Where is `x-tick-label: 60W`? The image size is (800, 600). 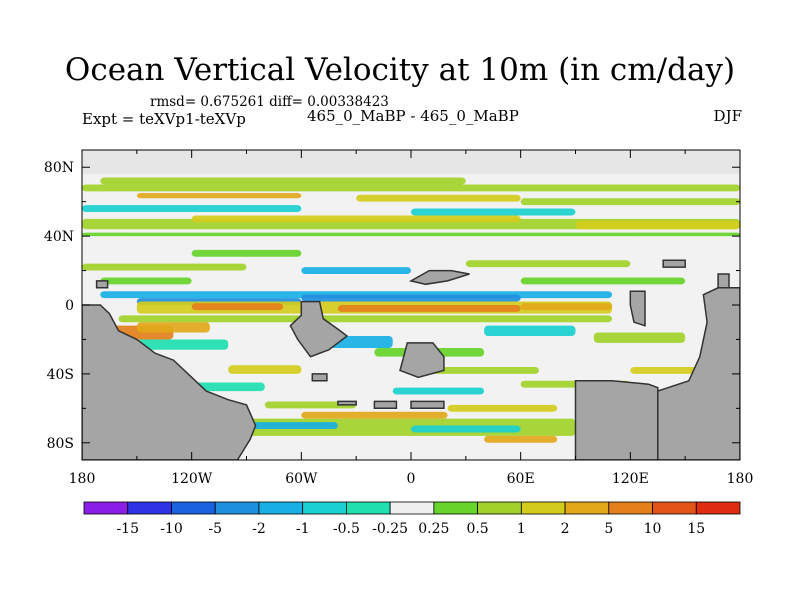 x-tick-label: 60W is located at coordinates (301, 479).